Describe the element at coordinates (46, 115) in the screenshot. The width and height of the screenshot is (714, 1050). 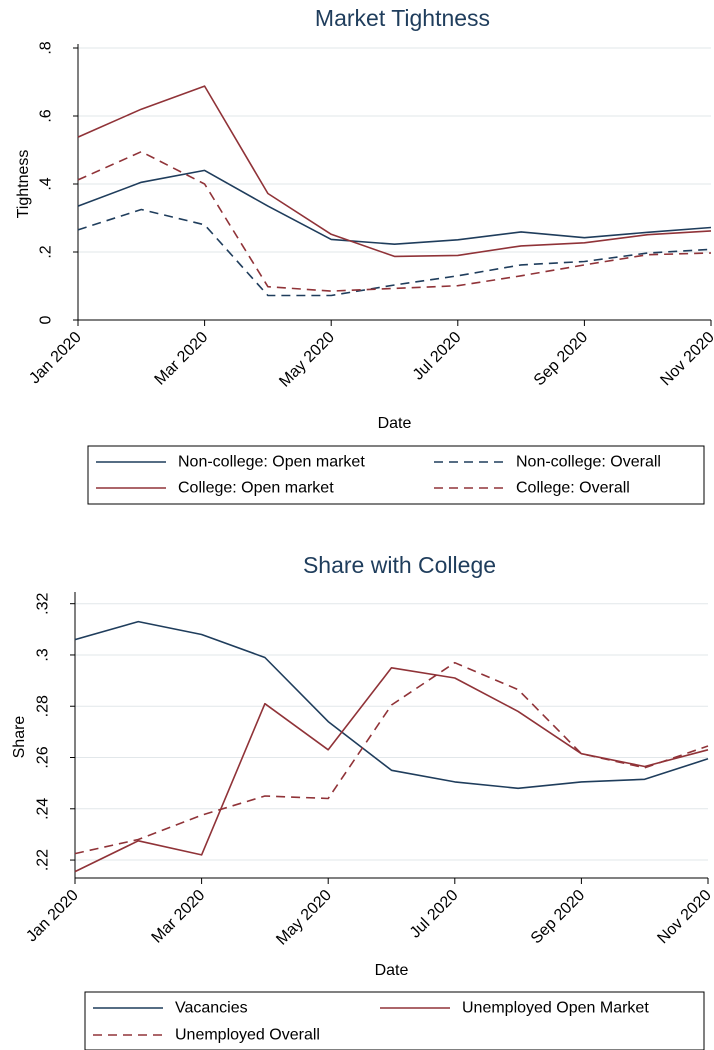
I see `y-tick-label: .6` at that location.